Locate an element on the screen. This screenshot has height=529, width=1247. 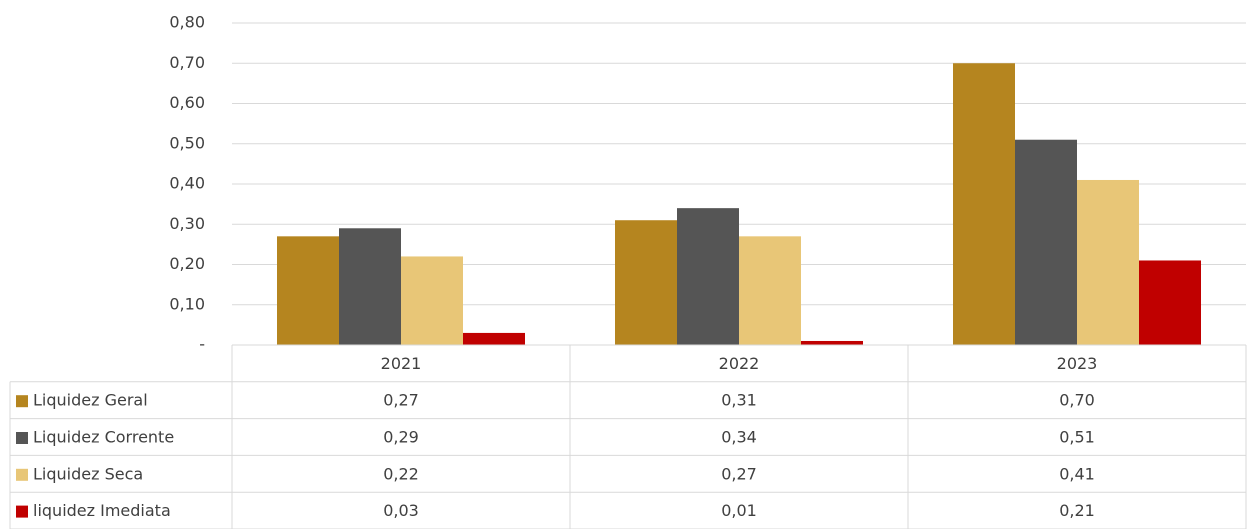
y-tick-label: 0,40 is located at coordinates (187, 183).